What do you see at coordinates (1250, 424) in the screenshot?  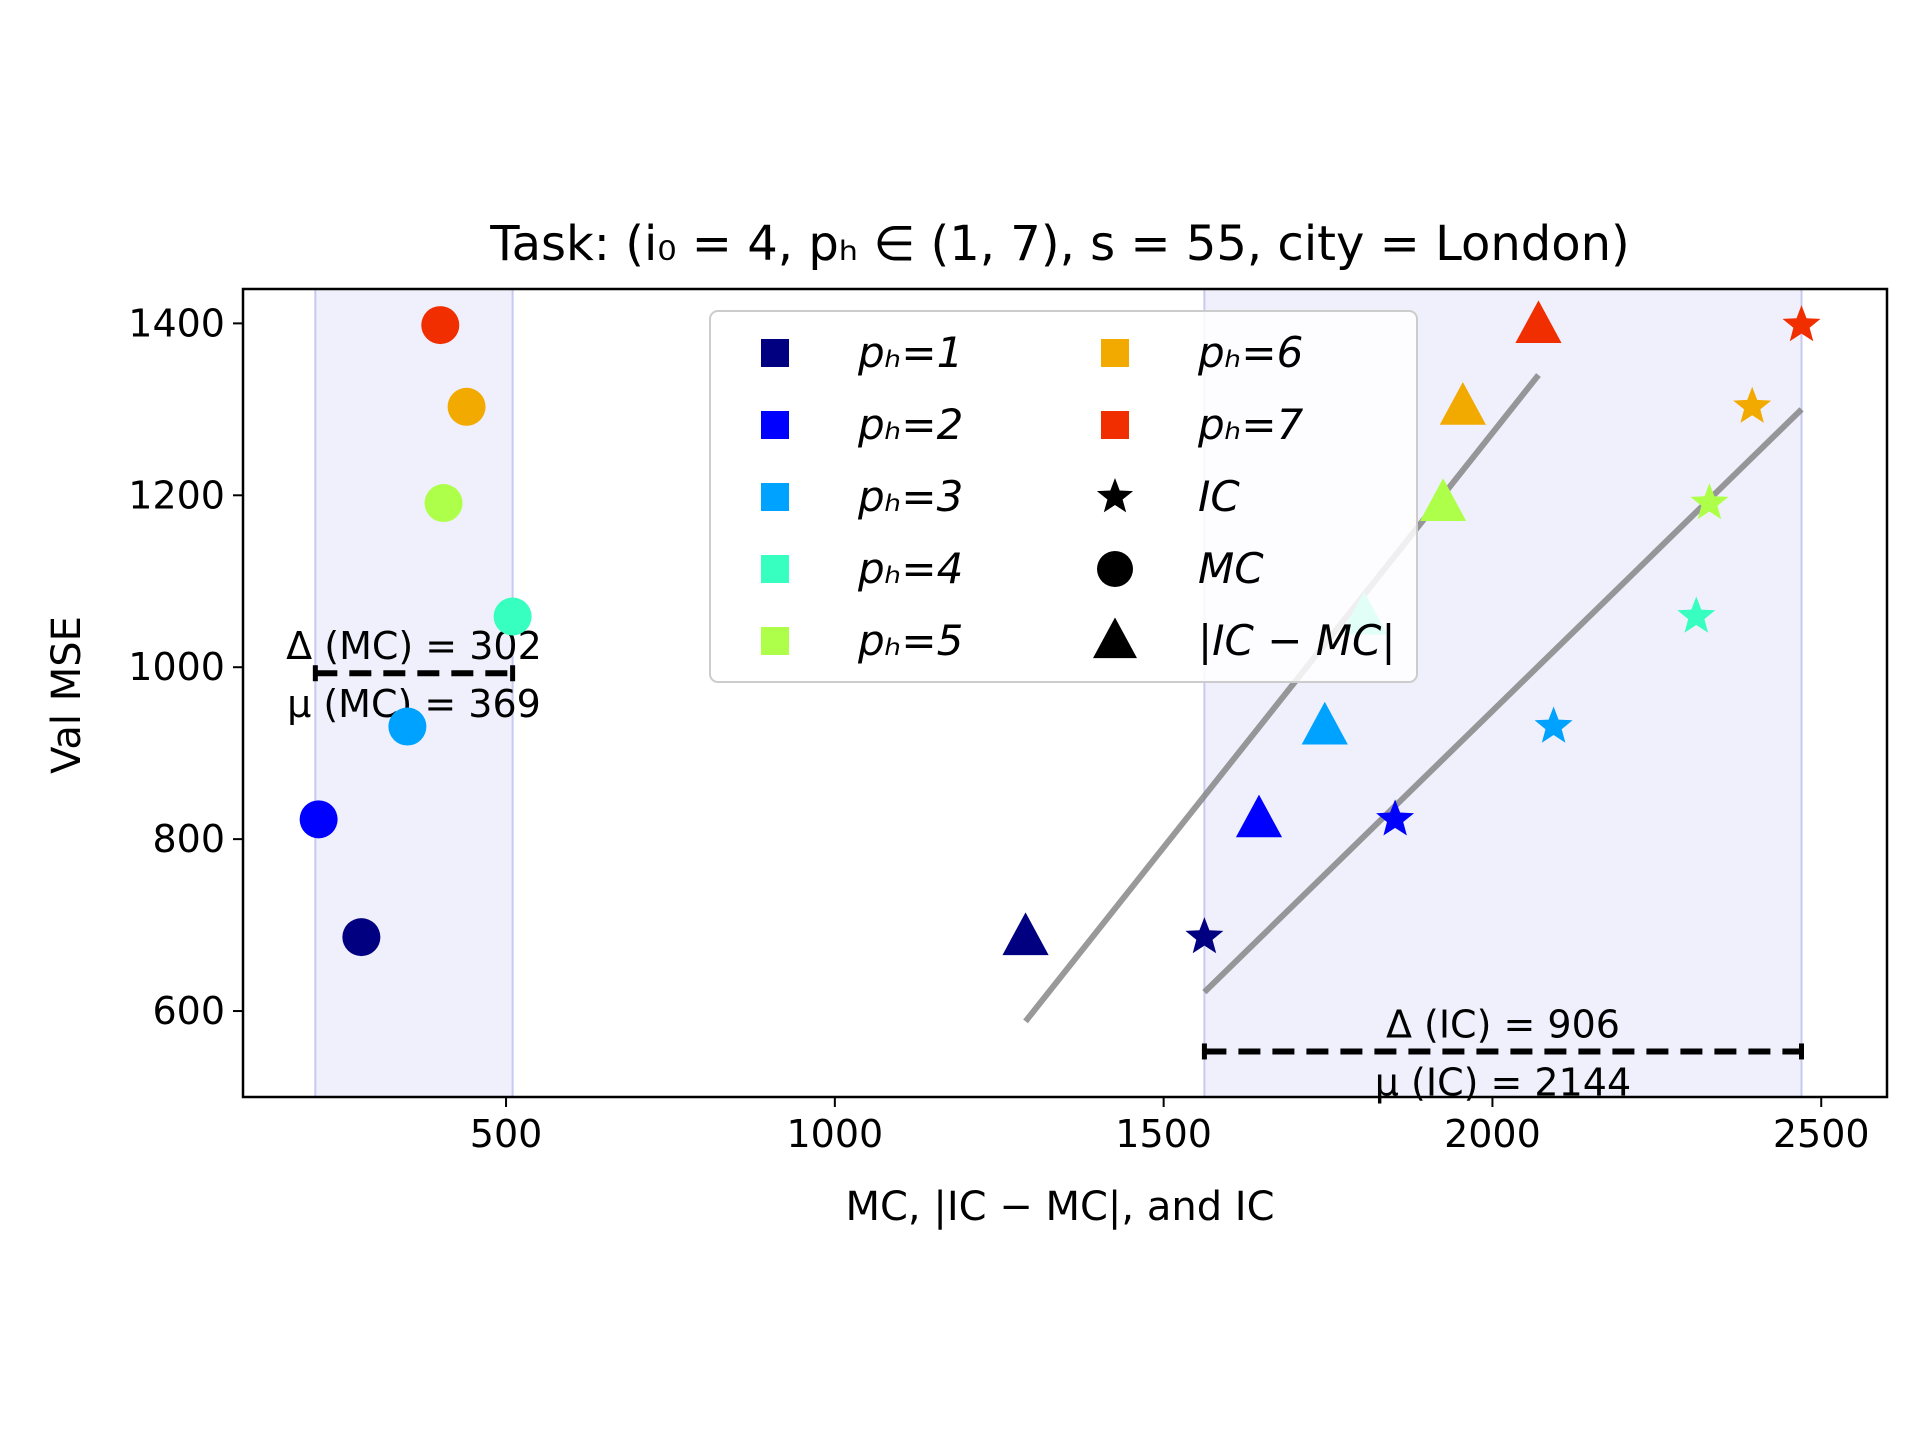 I see `legend-label: pₕ=7` at bounding box center [1250, 424].